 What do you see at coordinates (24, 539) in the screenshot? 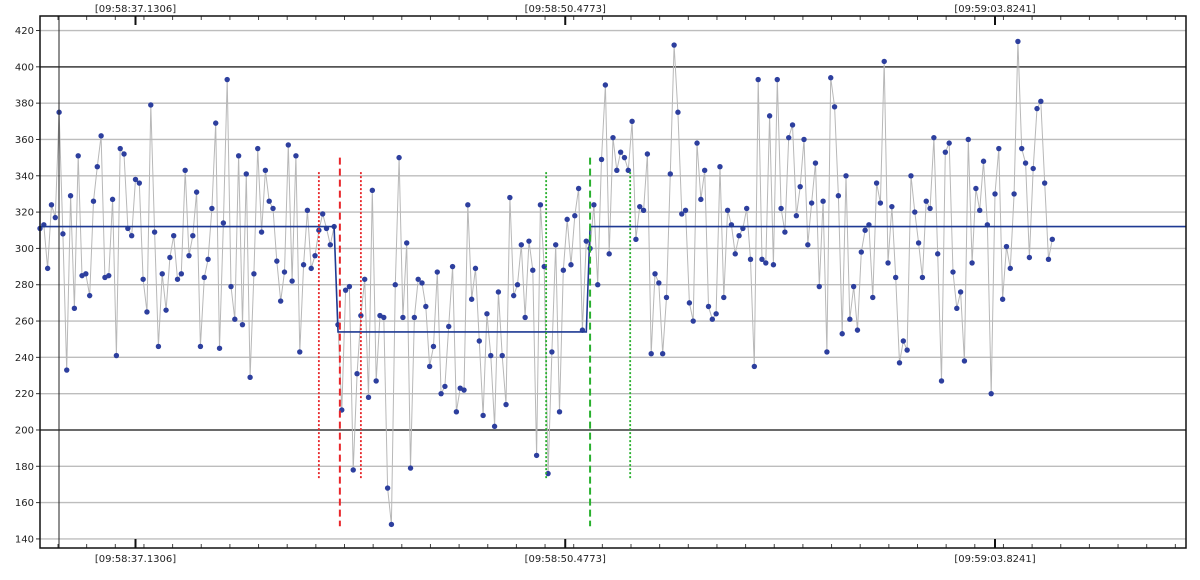
I see `y-tick-label: 140` at bounding box center [24, 539].